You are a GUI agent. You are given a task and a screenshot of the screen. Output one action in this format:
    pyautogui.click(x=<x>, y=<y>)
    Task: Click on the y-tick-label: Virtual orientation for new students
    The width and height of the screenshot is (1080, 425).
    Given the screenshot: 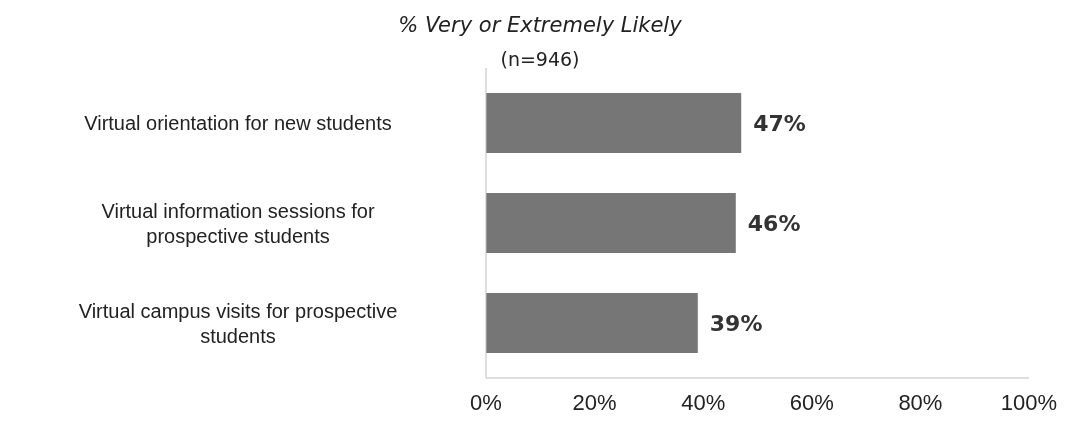 What is the action you would take?
    pyautogui.click(x=238, y=123)
    